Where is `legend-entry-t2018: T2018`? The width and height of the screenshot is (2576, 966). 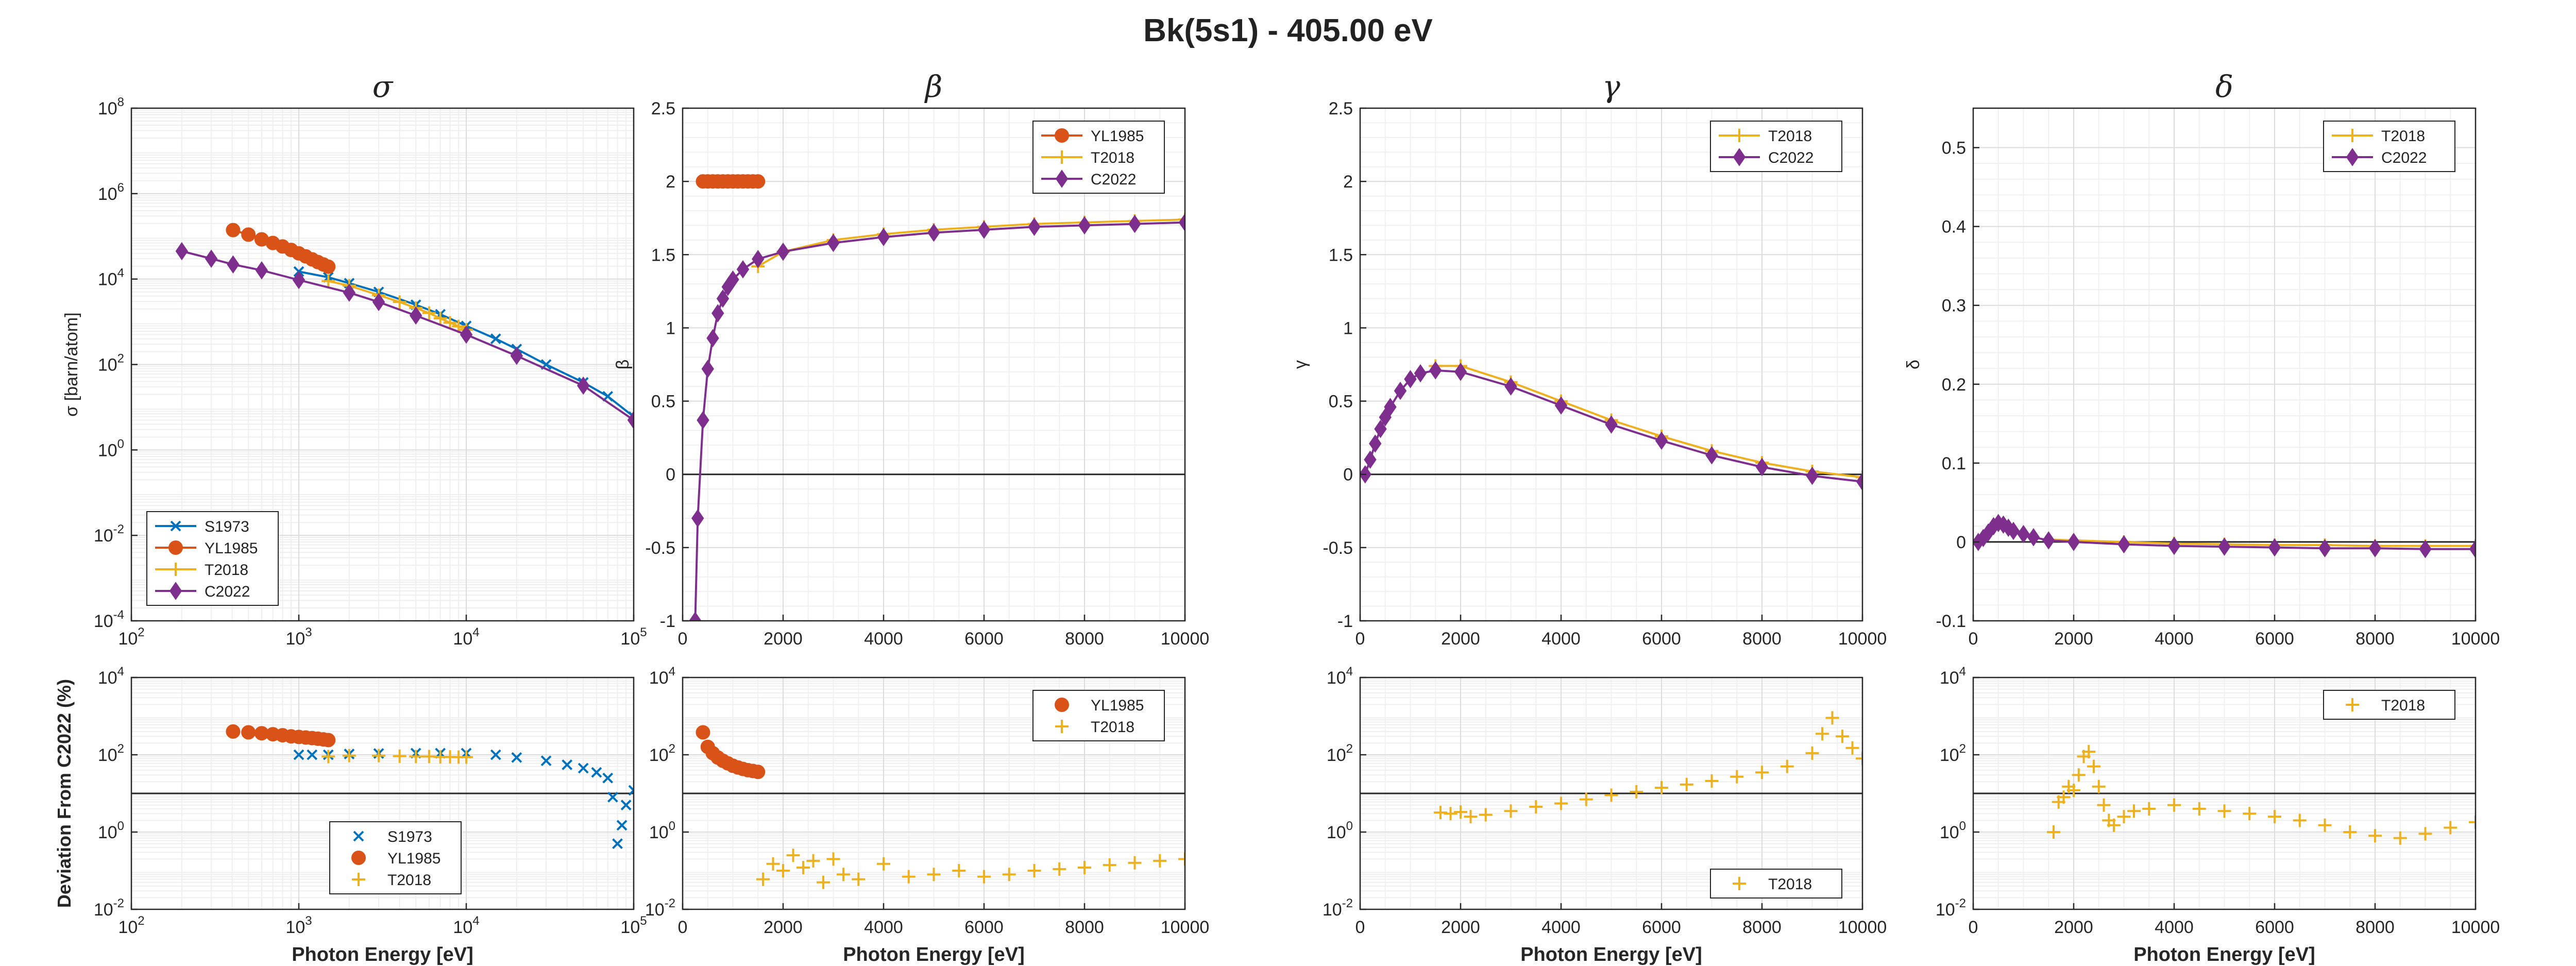 legend-entry-t2018: T2018 is located at coordinates (391, 880).